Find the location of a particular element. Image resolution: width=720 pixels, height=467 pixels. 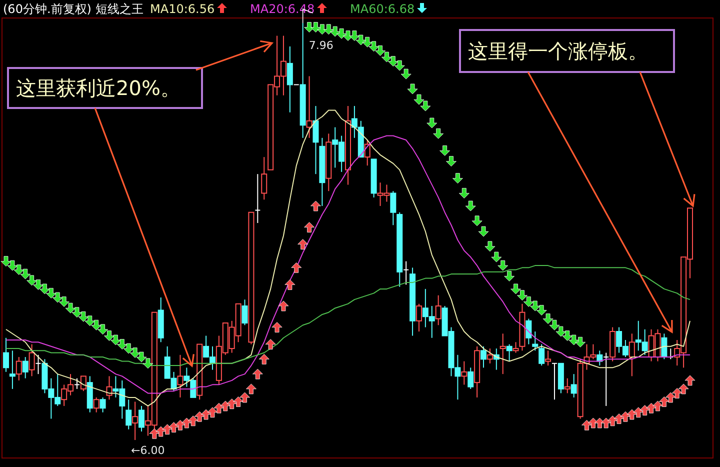

annotation: 这里获利近20%。 is located at coordinates (98, 88).